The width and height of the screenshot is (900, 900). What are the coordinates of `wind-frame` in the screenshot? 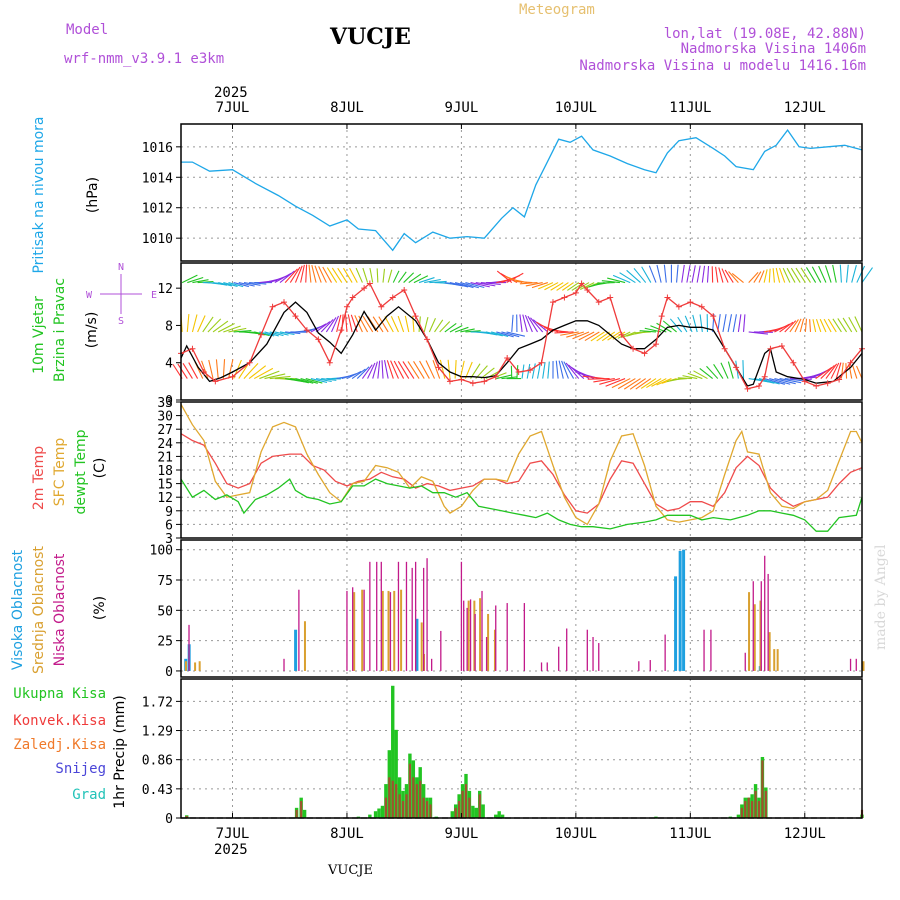 It's located at (521, 331).